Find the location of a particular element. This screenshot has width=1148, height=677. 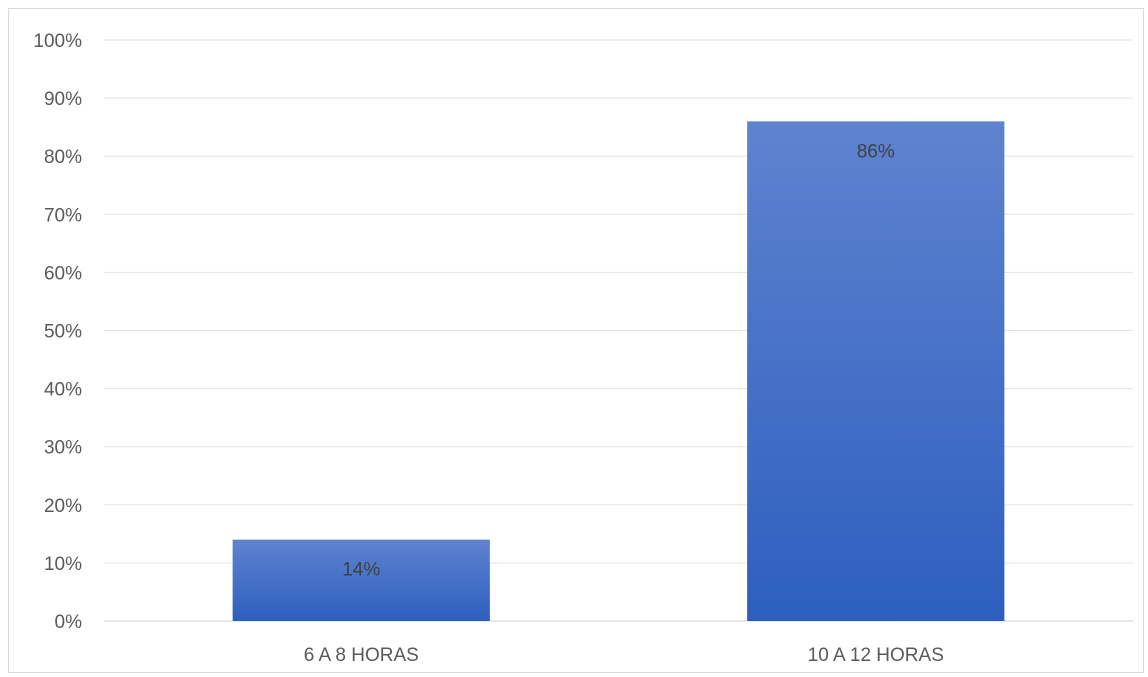

y-axis-tick-labels: 0% 10% 20% 30% 40% 50% 60% 70% 80% 90% 100% is located at coordinates (57, 332).